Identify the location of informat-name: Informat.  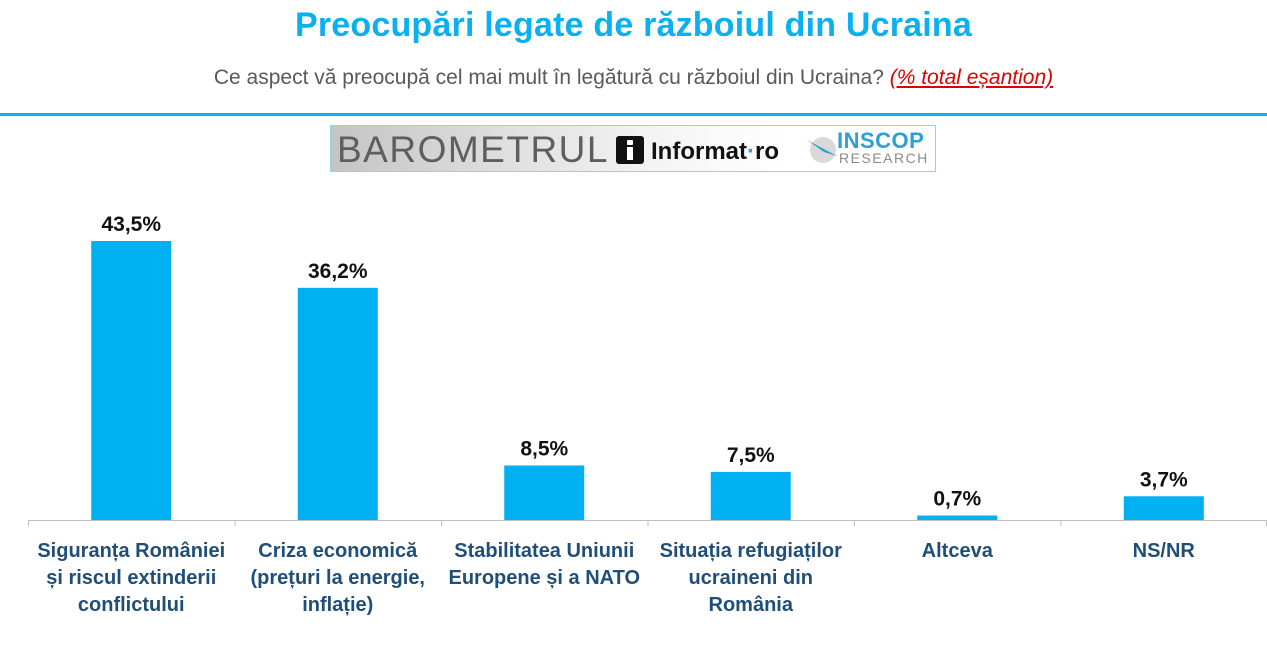
(699, 151).